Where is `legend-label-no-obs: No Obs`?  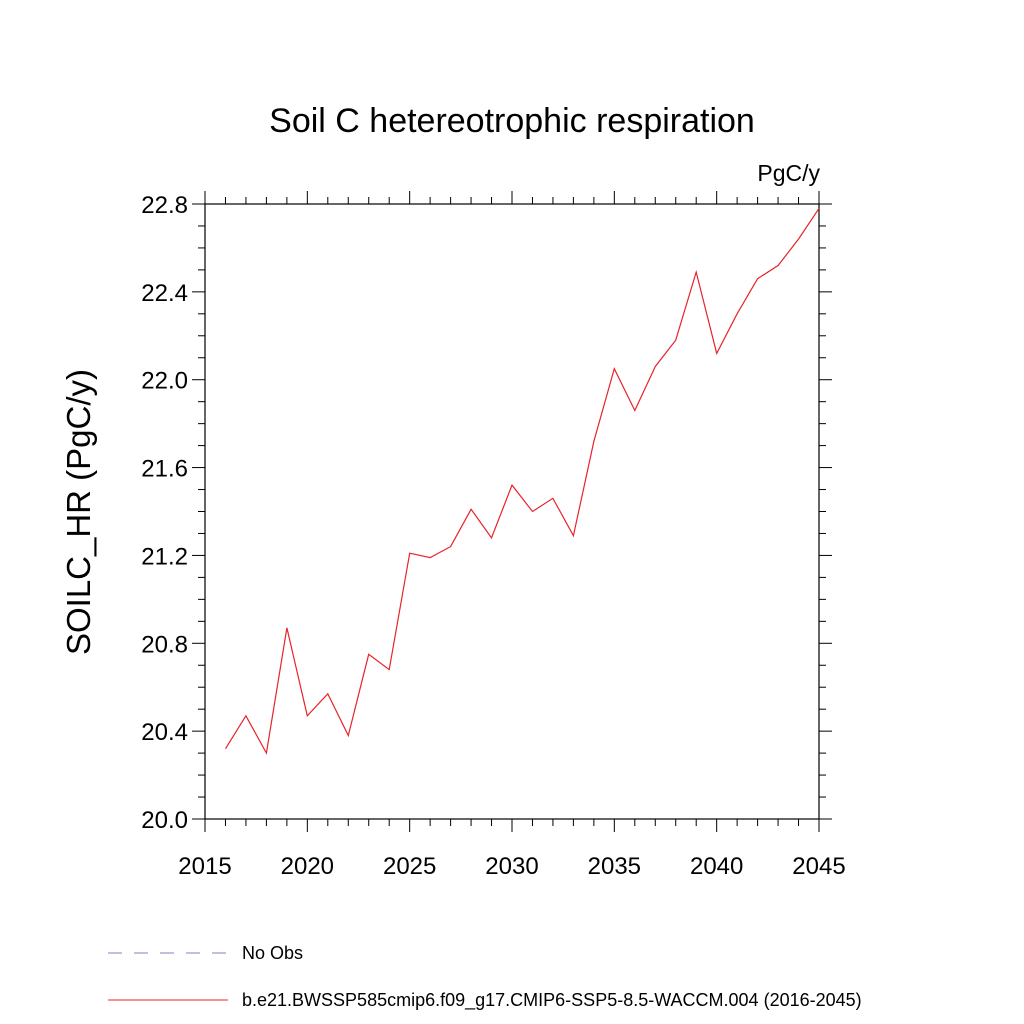 legend-label-no-obs: No Obs is located at coordinates (272, 953).